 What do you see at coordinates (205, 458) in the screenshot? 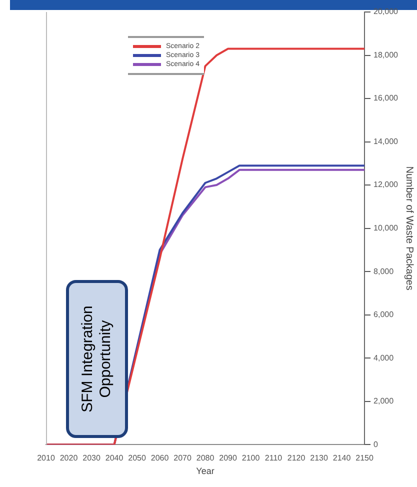
I see `x-tick-label: 2080` at bounding box center [205, 458].